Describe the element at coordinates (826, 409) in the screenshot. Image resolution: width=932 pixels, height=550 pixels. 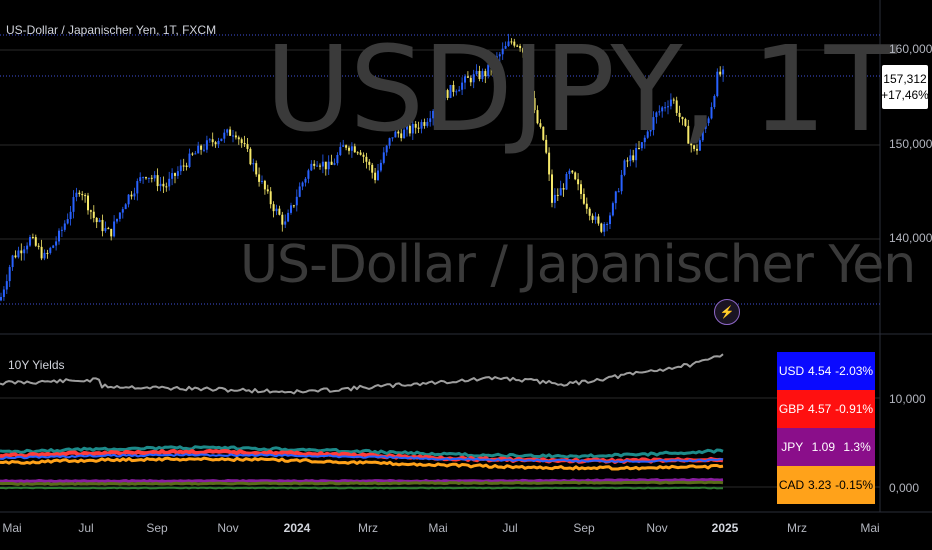
I see `yield-row-gbp: GBP 4.57 -0.91%` at that location.